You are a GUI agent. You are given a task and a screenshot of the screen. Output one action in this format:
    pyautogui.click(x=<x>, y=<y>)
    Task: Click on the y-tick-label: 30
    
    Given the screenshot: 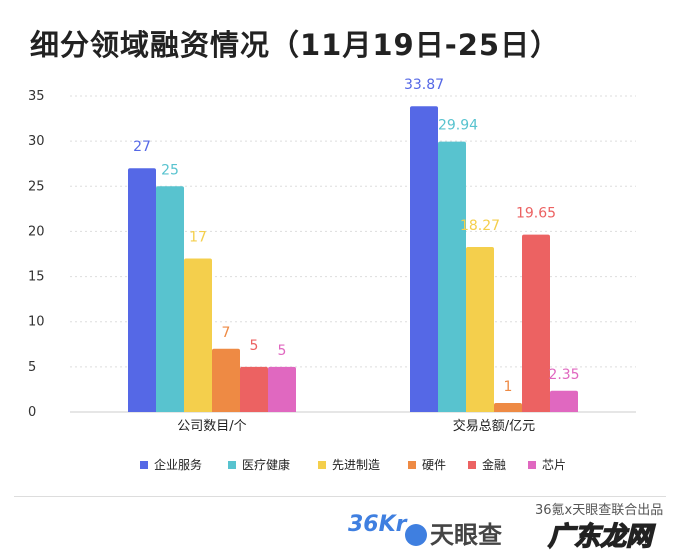 What is the action you would take?
    pyautogui.click(x=36, y=141)
    